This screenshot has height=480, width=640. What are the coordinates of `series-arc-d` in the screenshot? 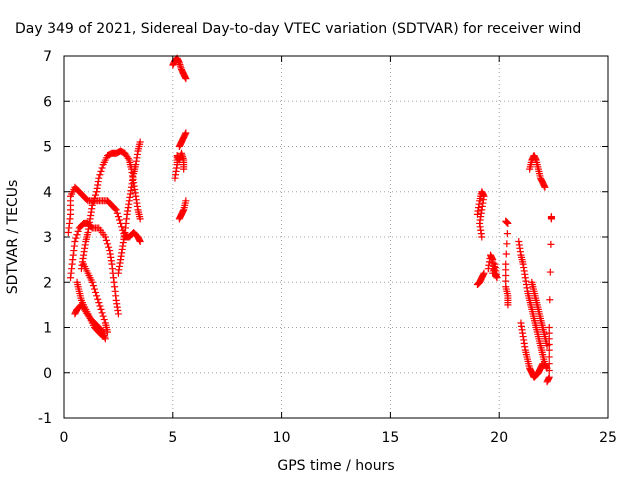 It's located at (89, 321).